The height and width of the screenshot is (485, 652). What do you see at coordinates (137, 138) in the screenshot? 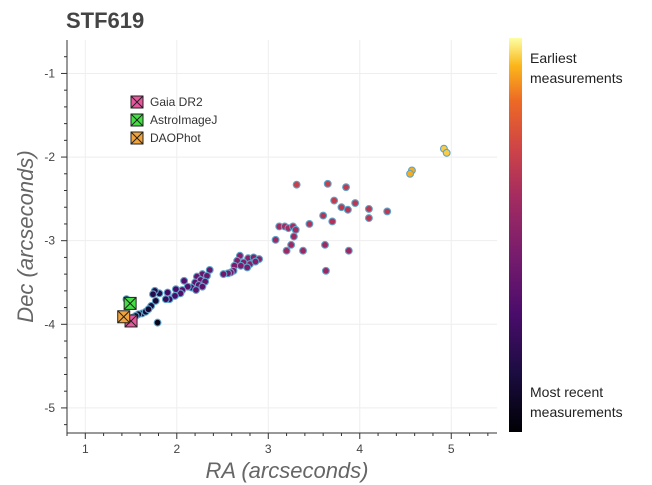
I see `legend-marker-daophot-cross` at bounding box center [137, 138].